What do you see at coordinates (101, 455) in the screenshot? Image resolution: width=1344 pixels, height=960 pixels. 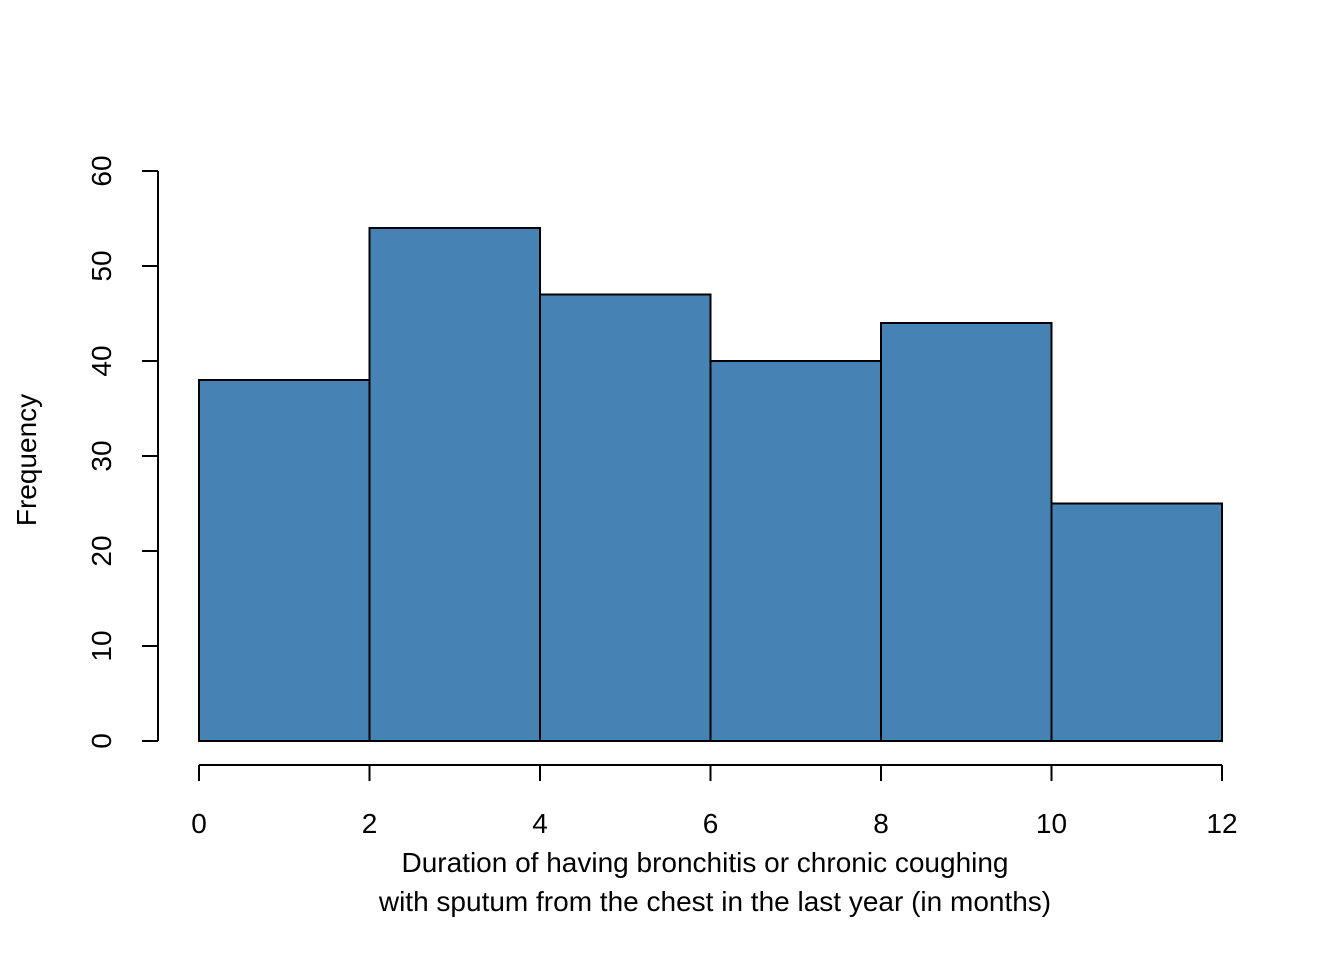 I see `y-tick-label: 30` at bounding box center [101, 455].